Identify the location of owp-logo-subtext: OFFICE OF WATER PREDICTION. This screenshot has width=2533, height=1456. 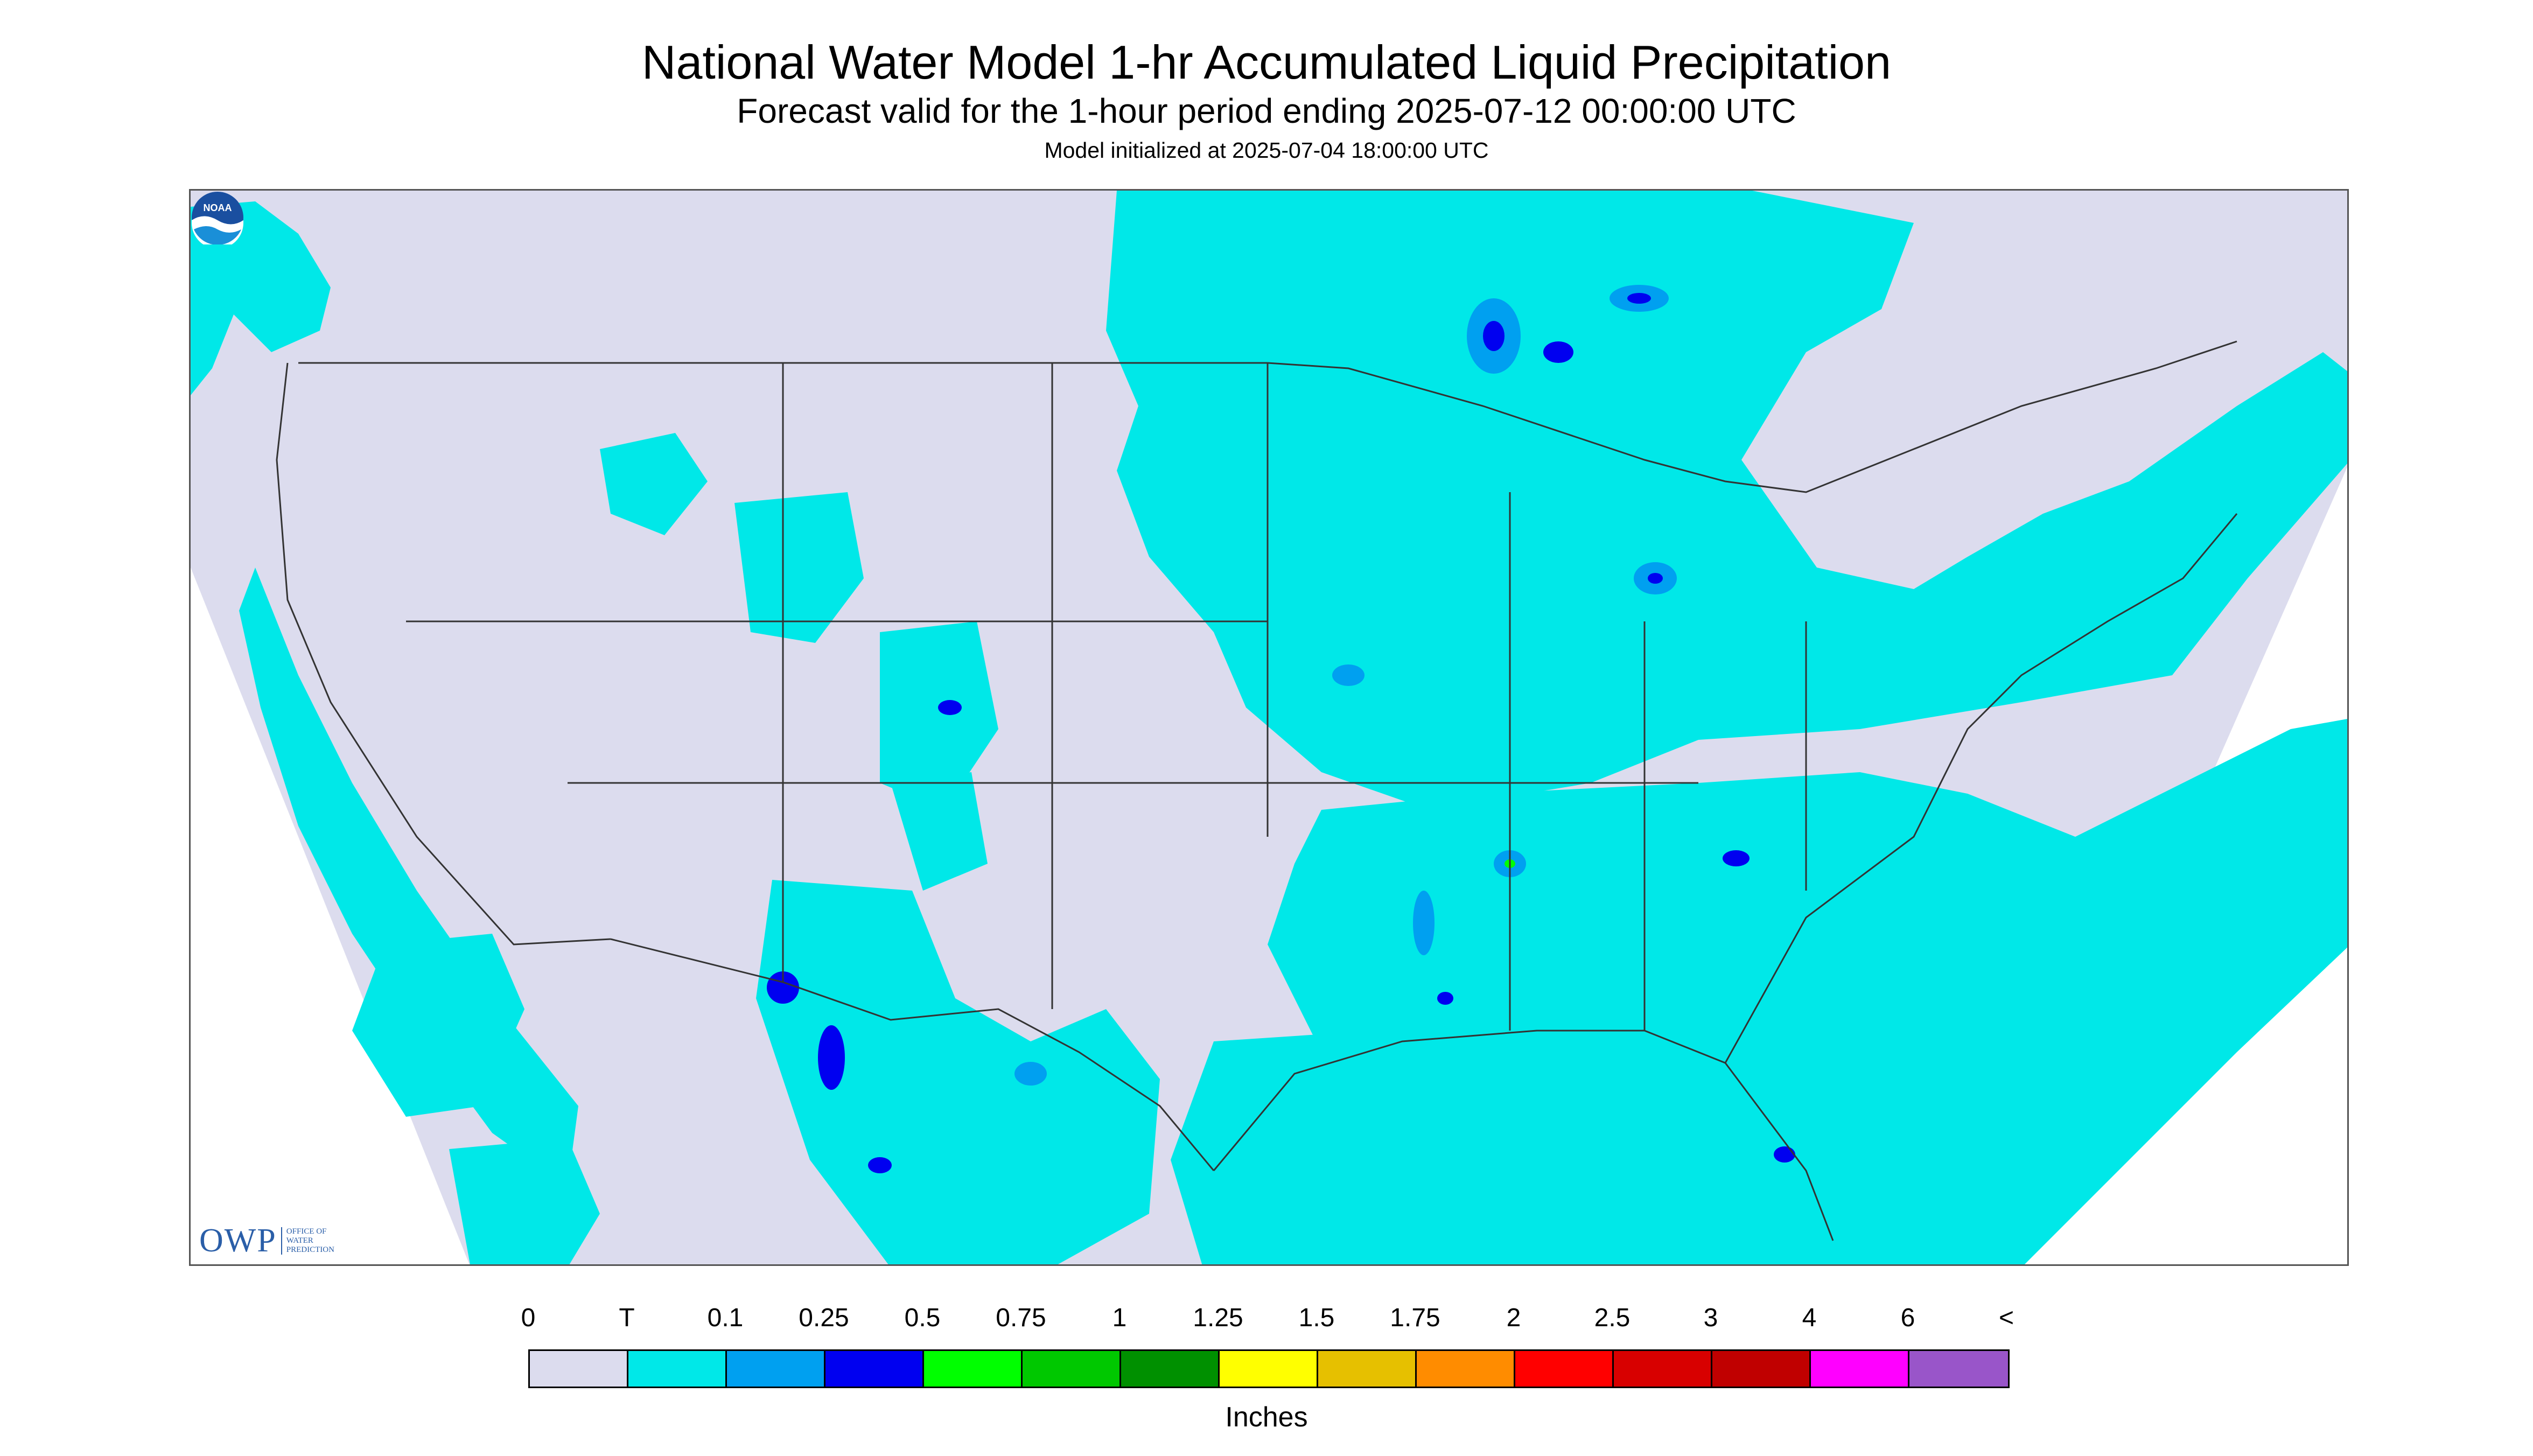
(307, 1241).